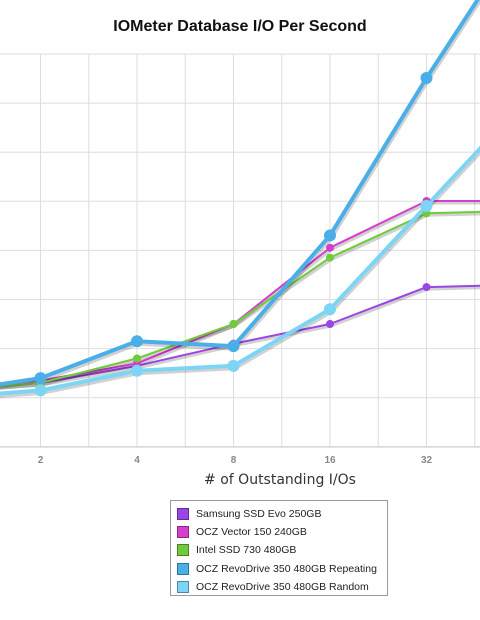 This screenshot has width=480, height=620. I want to click on x-tick-label: 32, so click(427, 460).